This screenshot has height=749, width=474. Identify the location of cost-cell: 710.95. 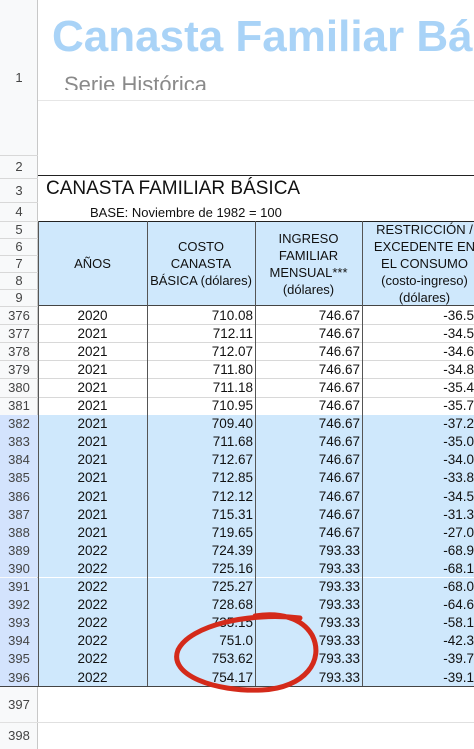
(232, 406).